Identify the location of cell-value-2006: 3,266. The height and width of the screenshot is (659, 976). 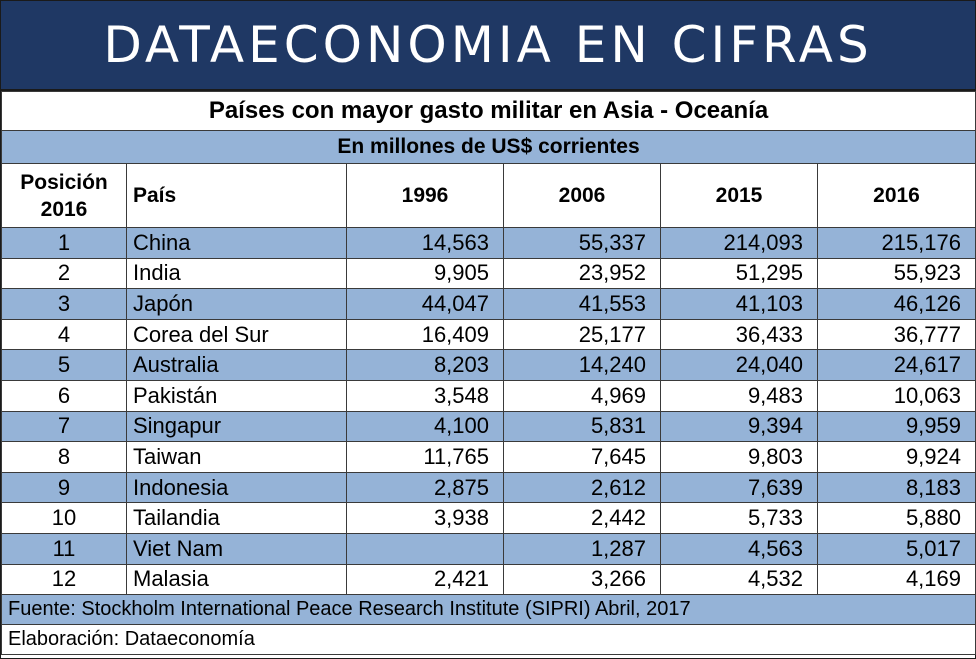
(582, 579).